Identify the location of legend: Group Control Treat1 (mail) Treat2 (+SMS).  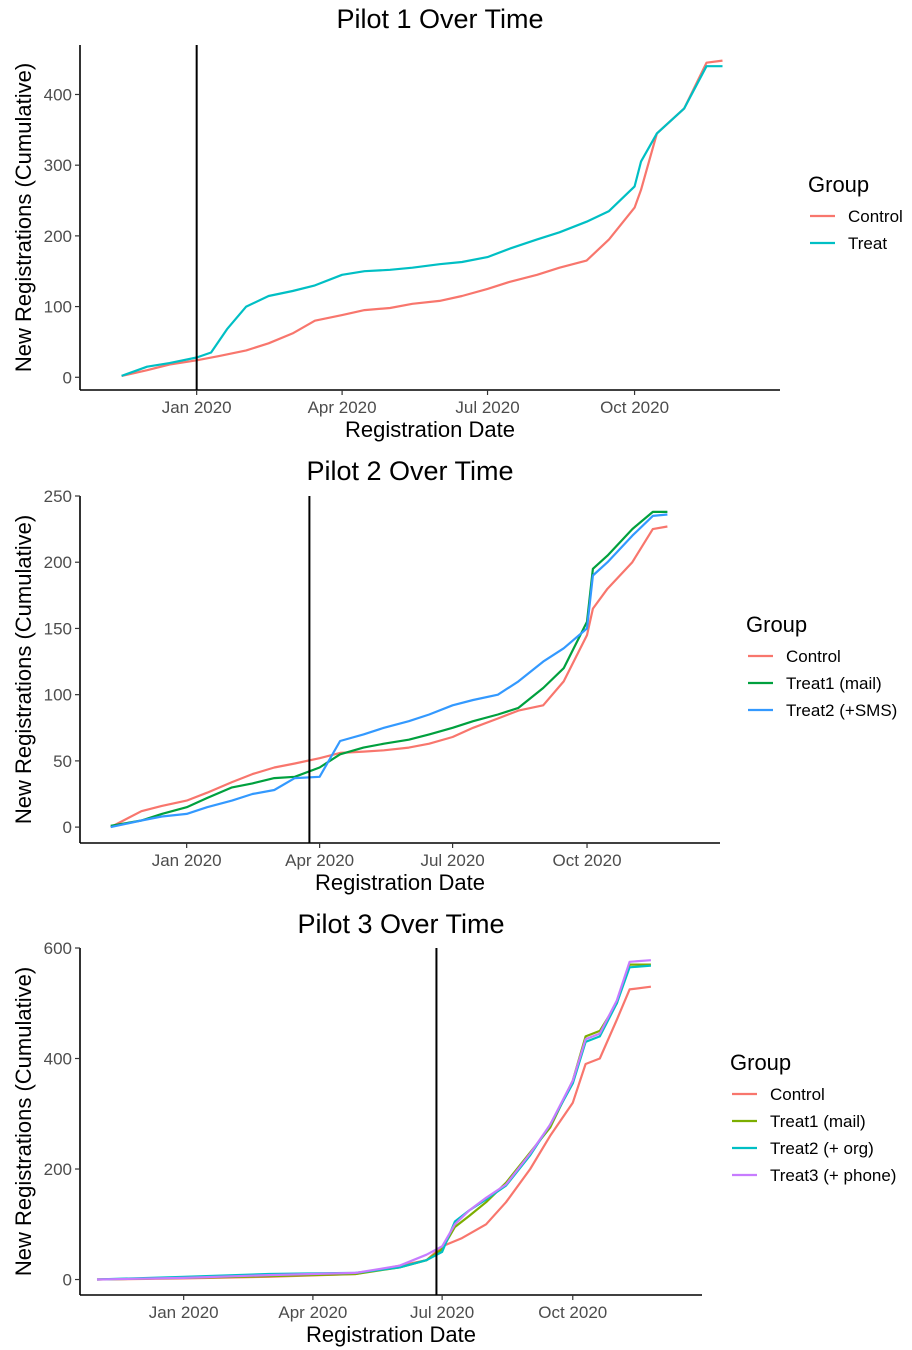
(821, 666).